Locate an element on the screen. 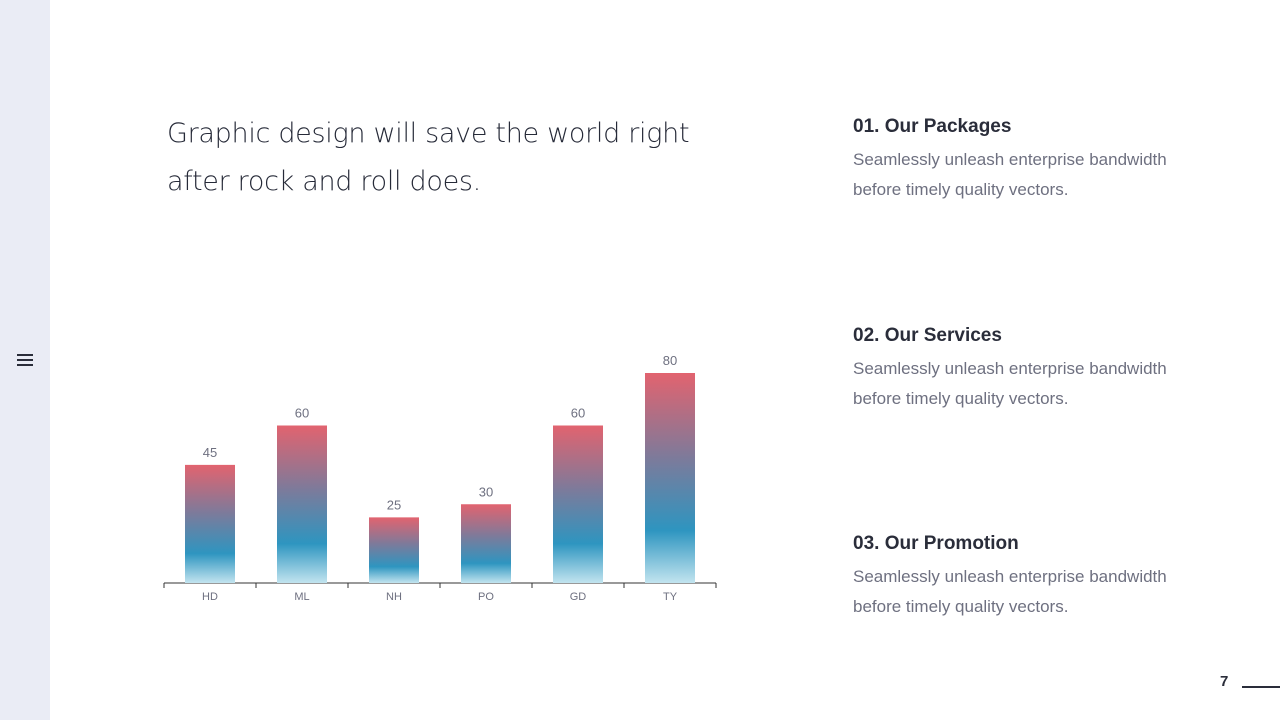 Image resolution: width=1280 pixels, height=720 pixels. page-number: 7 is located at coordinates (1224, 681).